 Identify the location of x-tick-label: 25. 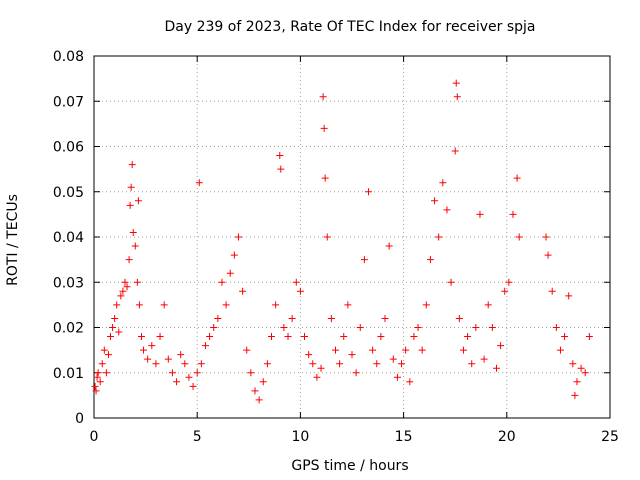
(610, 437).